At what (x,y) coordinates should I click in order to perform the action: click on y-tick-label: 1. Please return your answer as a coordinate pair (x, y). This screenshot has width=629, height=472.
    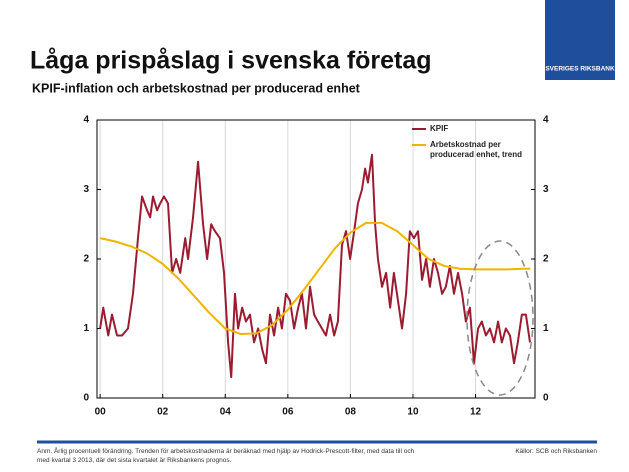
    Looking at the image, I should click on (86, 328).